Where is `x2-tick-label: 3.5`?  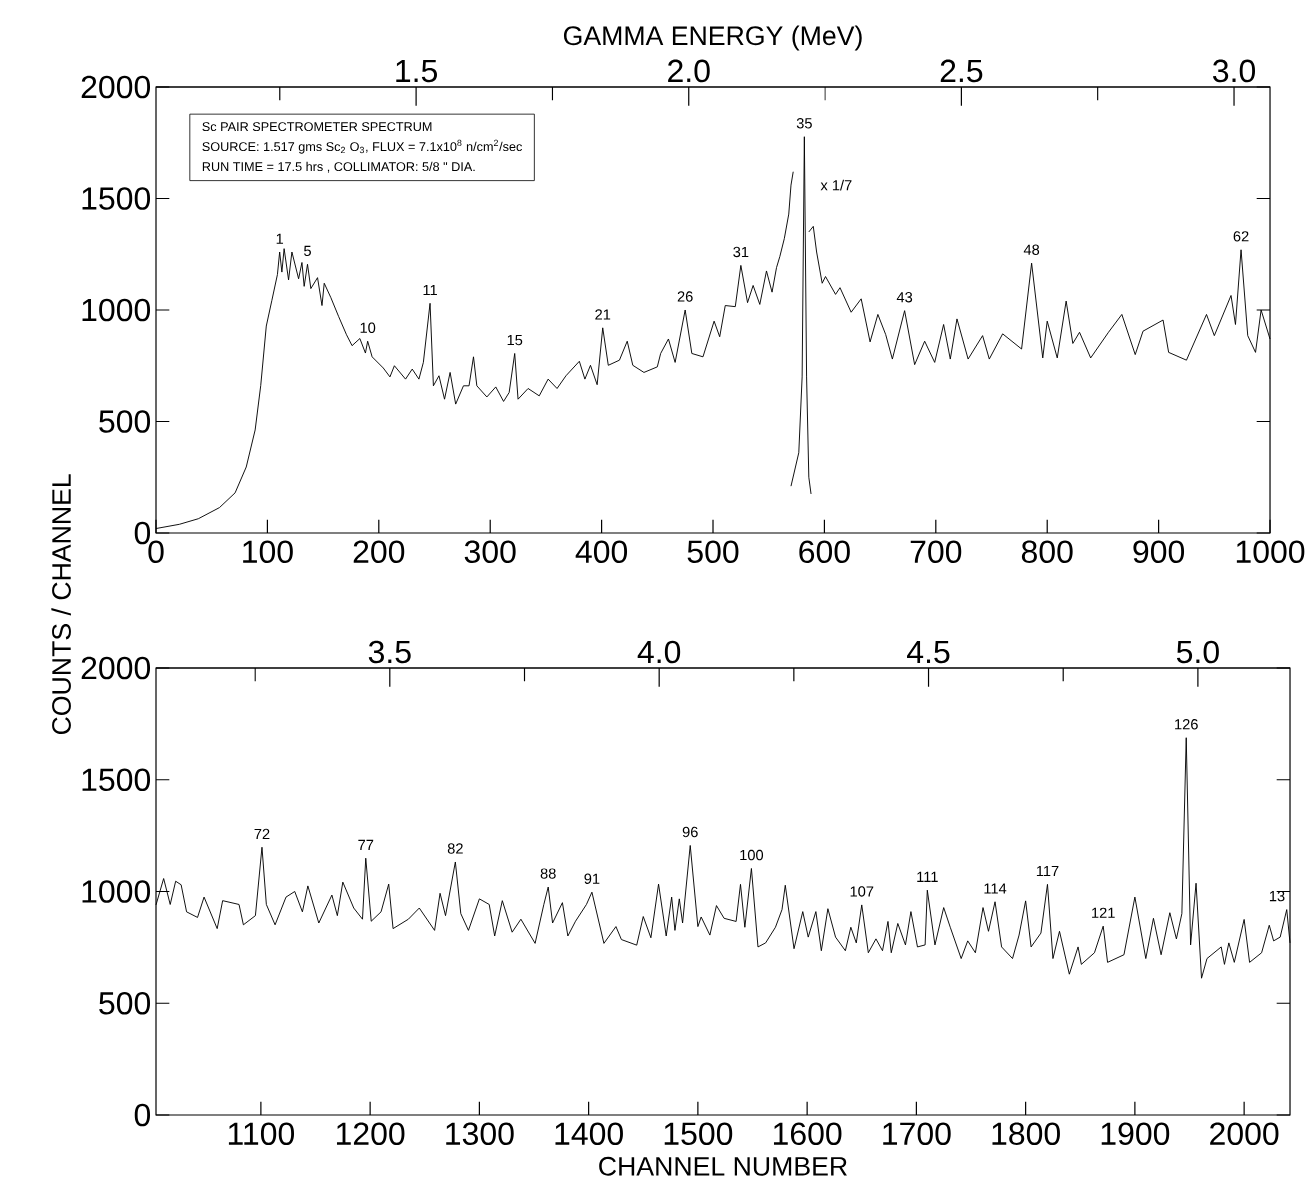
x2-tick-label: 3.5 is located at coordinates (389, 652).